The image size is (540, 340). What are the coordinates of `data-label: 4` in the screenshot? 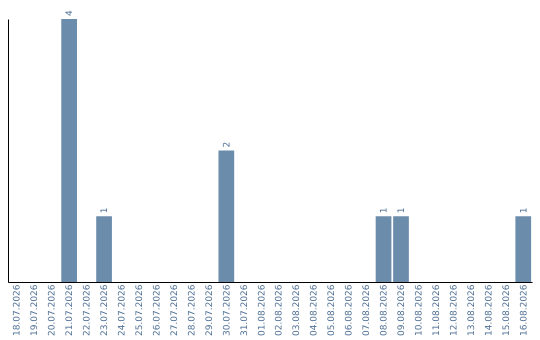 It's located at (70, 13).